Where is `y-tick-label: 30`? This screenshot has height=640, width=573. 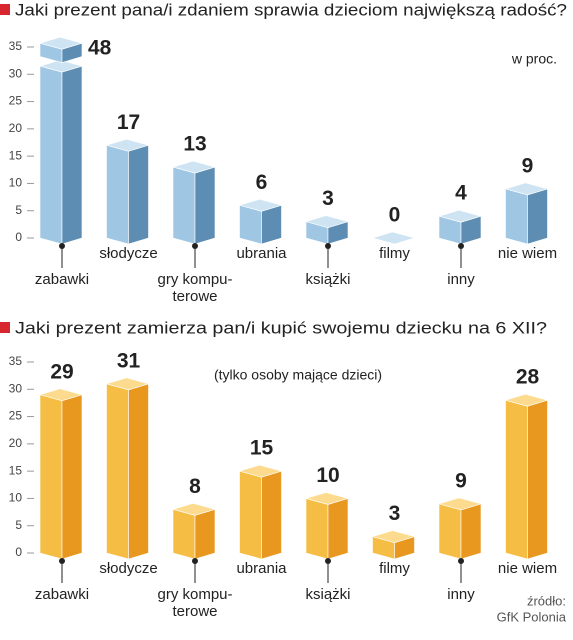 y-tick-label: 30 is located at coordinates (16, 388).